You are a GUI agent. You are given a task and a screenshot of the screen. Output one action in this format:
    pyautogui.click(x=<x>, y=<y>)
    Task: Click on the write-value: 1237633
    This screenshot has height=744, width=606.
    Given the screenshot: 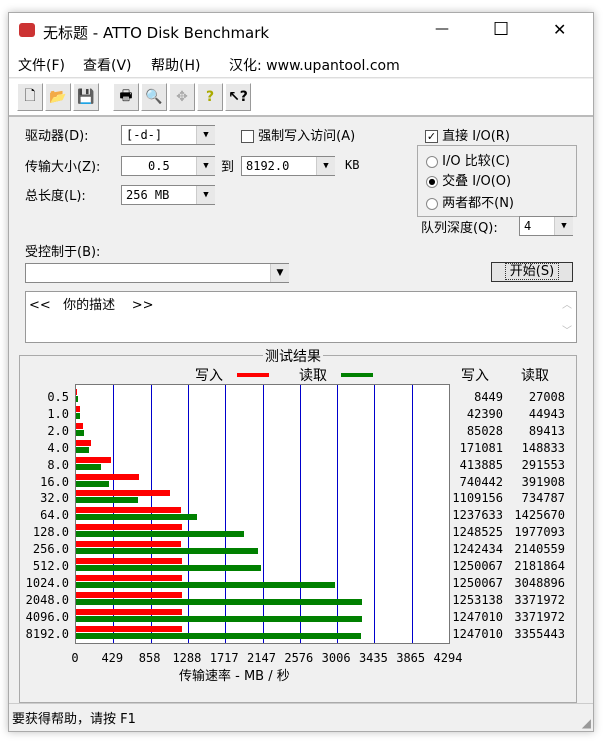 What is the action you would take?
    pyautogui.click(x=477, y=515)
    